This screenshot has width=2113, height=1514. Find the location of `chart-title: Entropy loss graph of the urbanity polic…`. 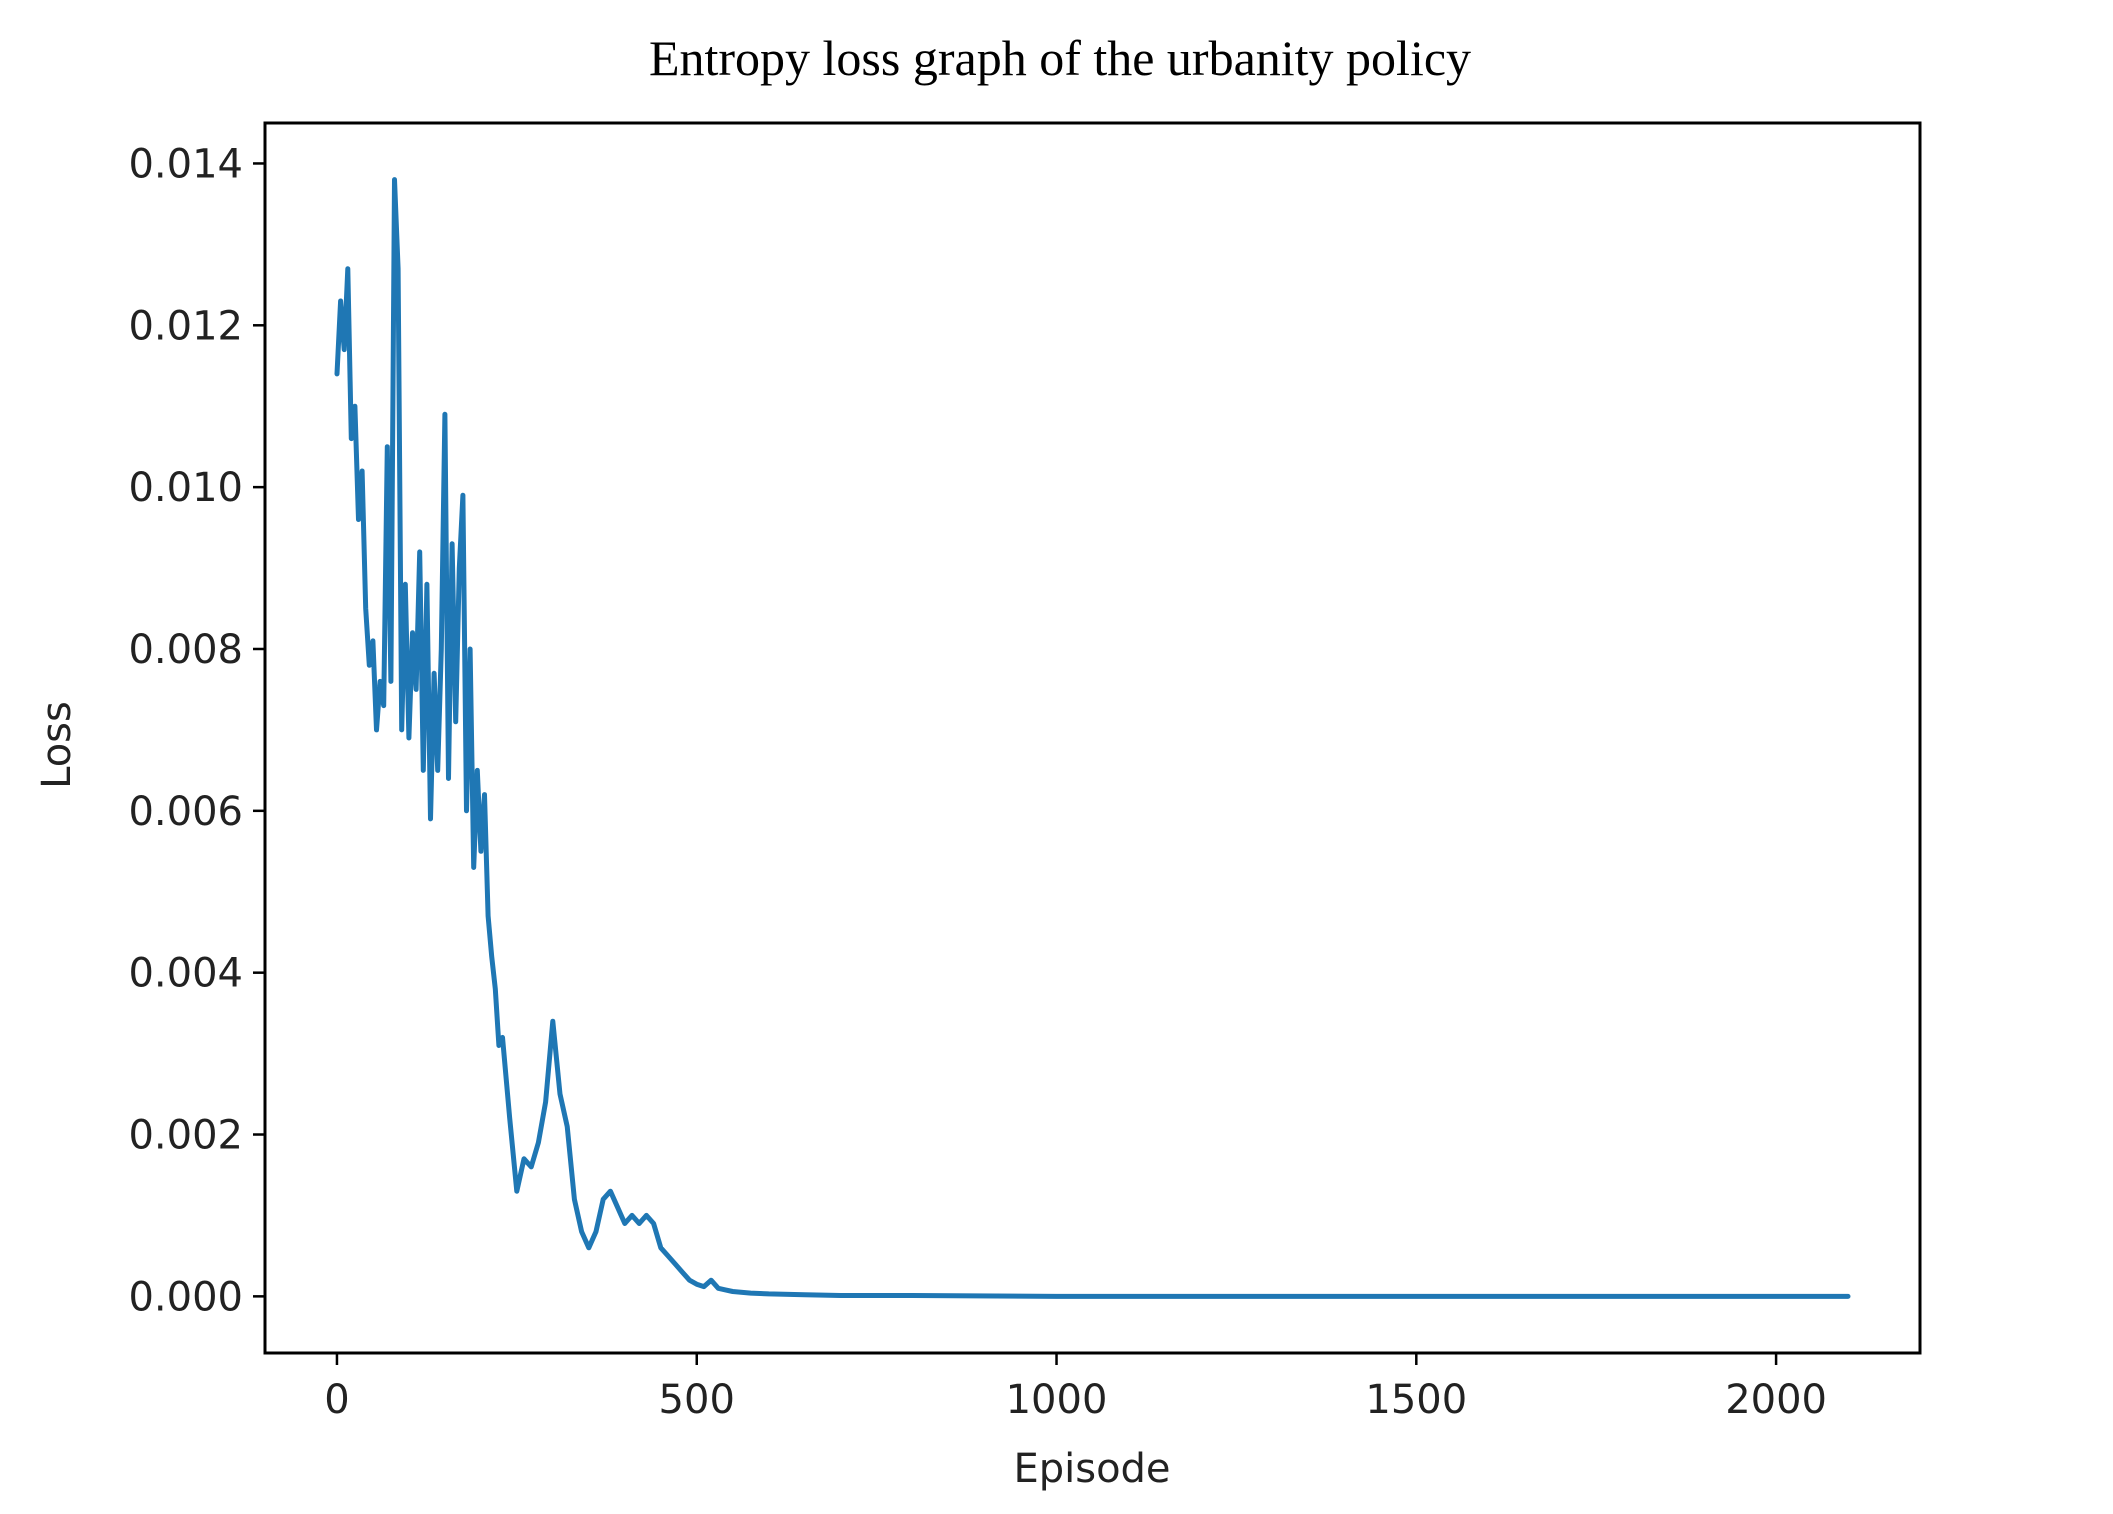

chart-title: Entropy loss graph of the urbanity polic… is located at coordinates (1060, 58).